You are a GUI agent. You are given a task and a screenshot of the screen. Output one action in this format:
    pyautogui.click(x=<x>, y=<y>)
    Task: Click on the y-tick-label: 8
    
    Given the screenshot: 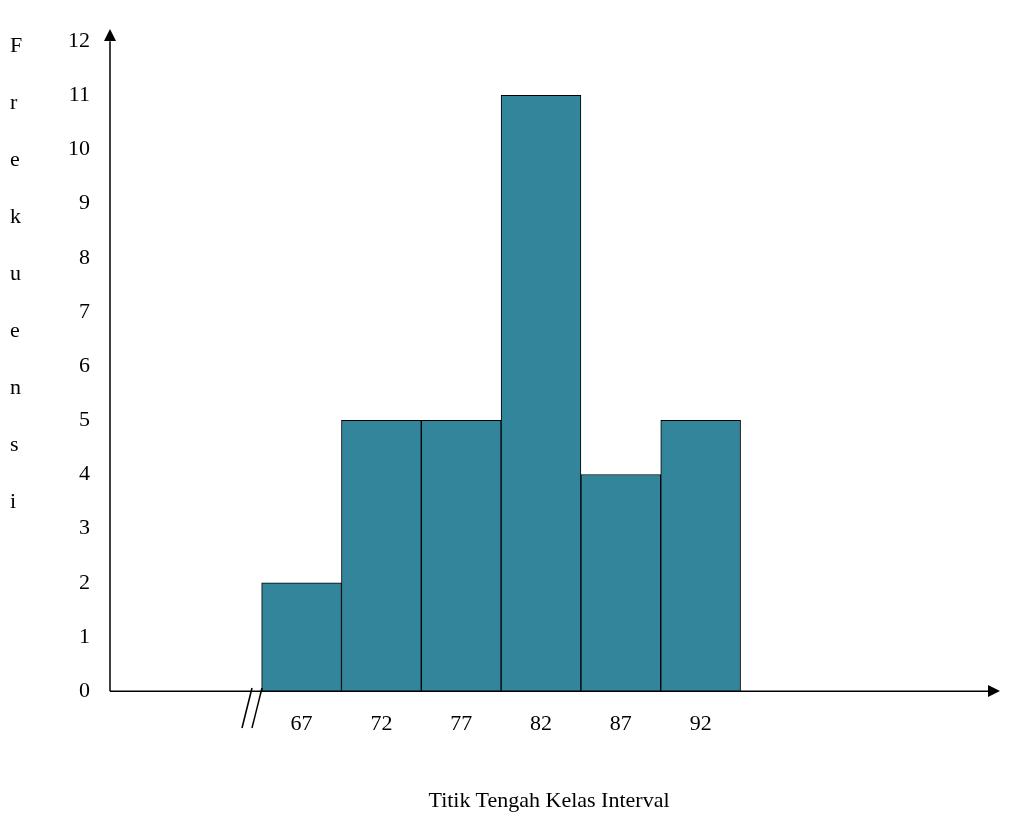 What is the action you would take?
    pyautogui.click(x=84, y=256)
    